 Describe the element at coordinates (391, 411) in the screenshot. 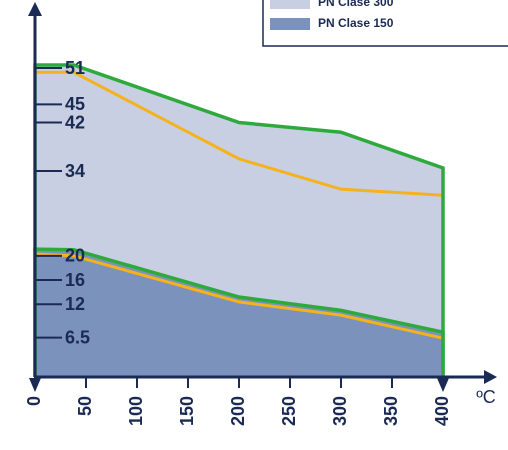

I see `x-tick-label: 350` at that location.